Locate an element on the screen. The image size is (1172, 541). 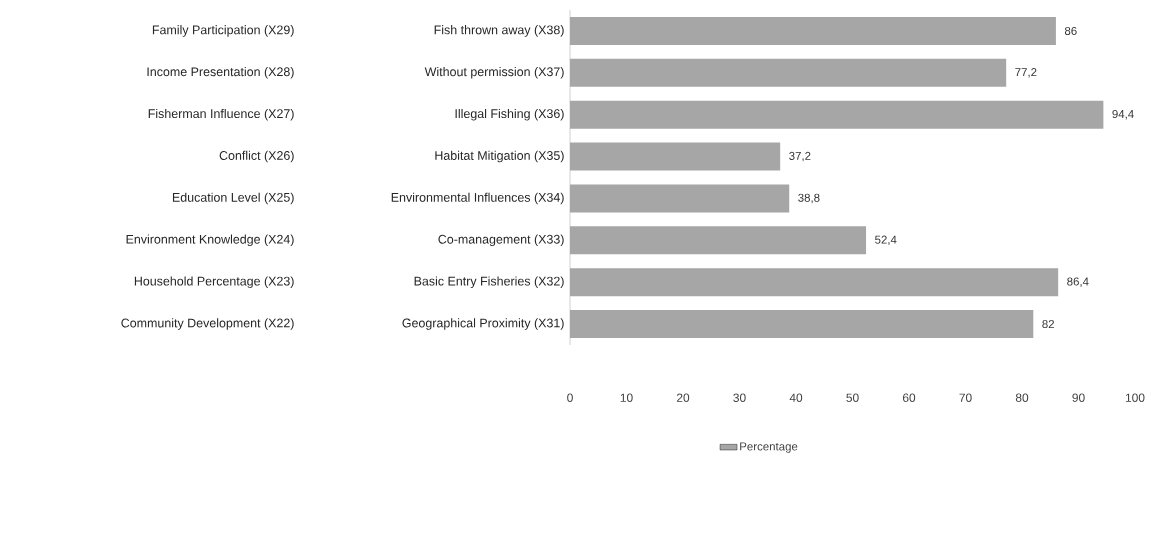
text: Conflict (X26) is located at coordinates (256, 156).